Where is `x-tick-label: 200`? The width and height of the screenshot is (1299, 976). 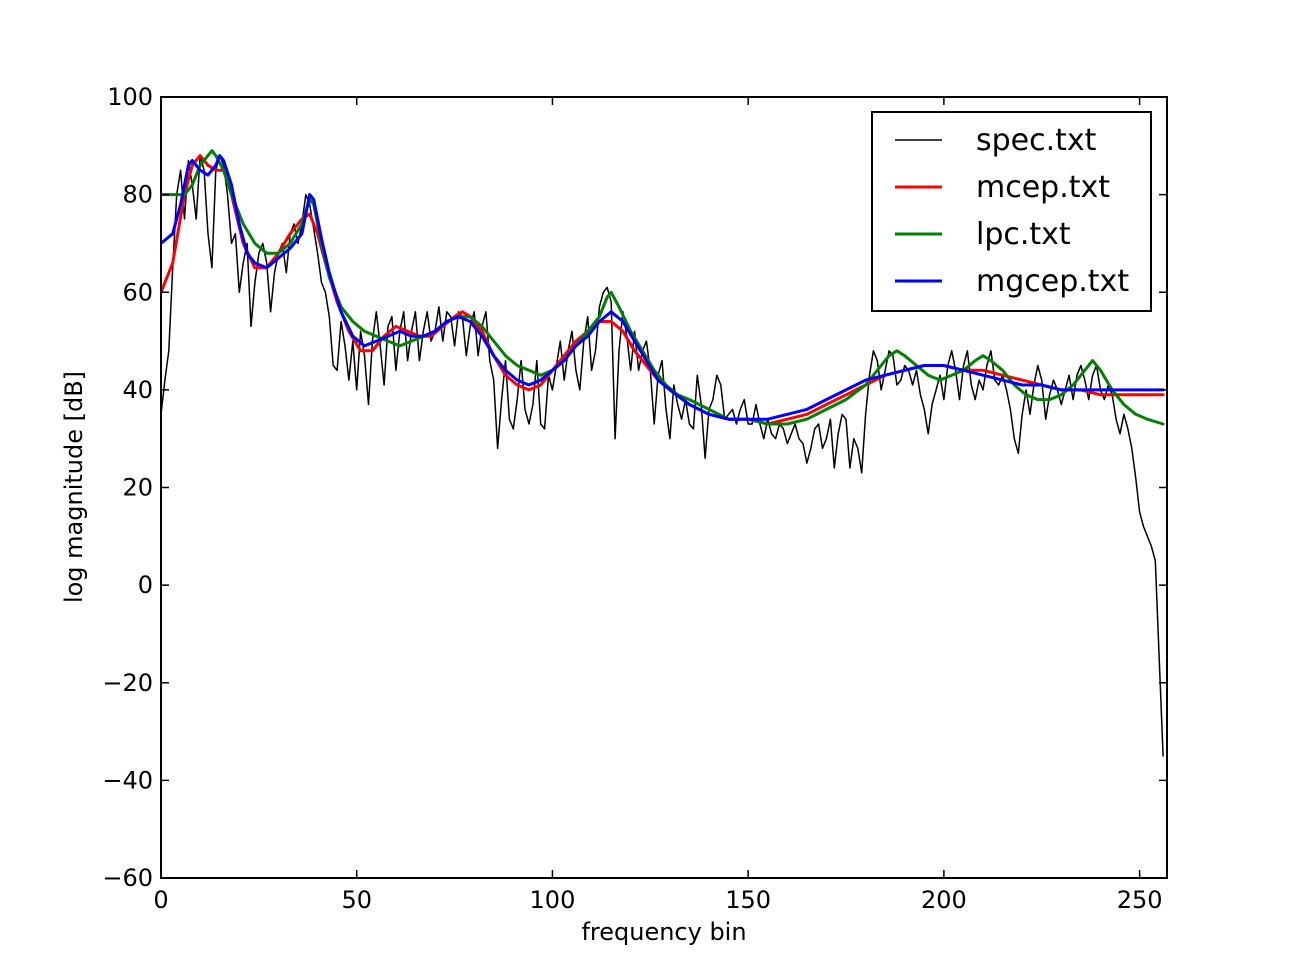
x-tick-label: 200 is located at coordinates (944, 900).